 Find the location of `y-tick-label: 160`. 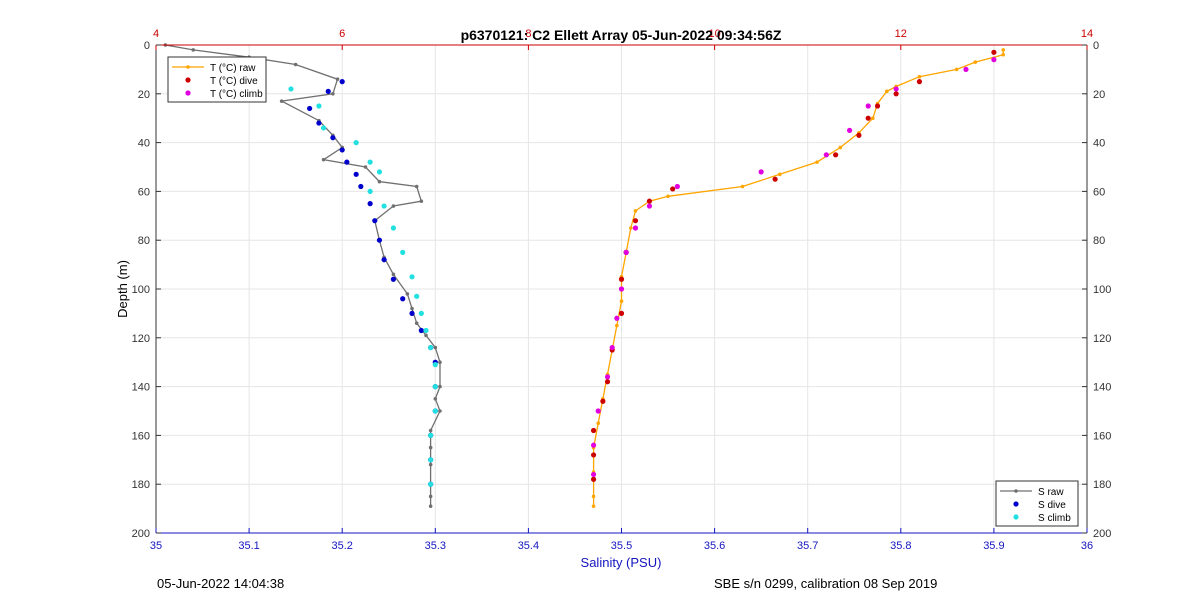

y-tick-label: 160 is located at coordinates (141, 436).